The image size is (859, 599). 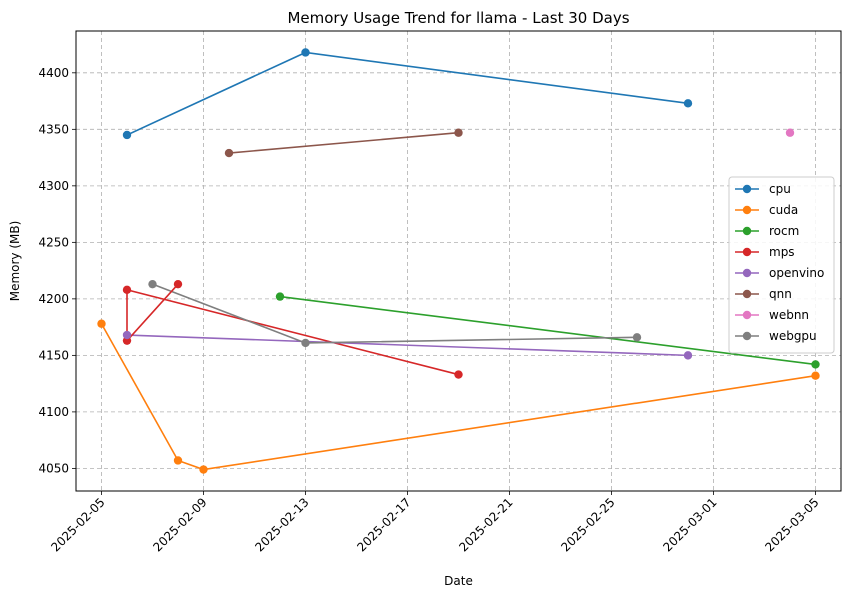 I want to click on legend-marker-qnn, so click(x=747, y=294).